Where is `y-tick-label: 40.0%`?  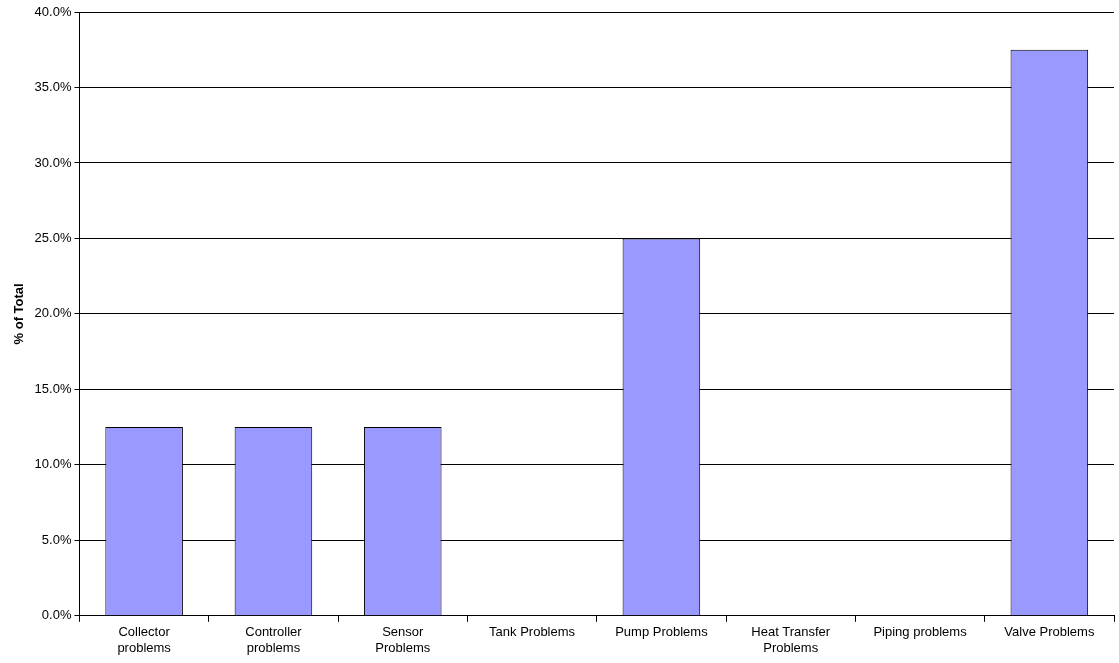 y-tick-label: 40.0% is located at coordinates (53, 11).